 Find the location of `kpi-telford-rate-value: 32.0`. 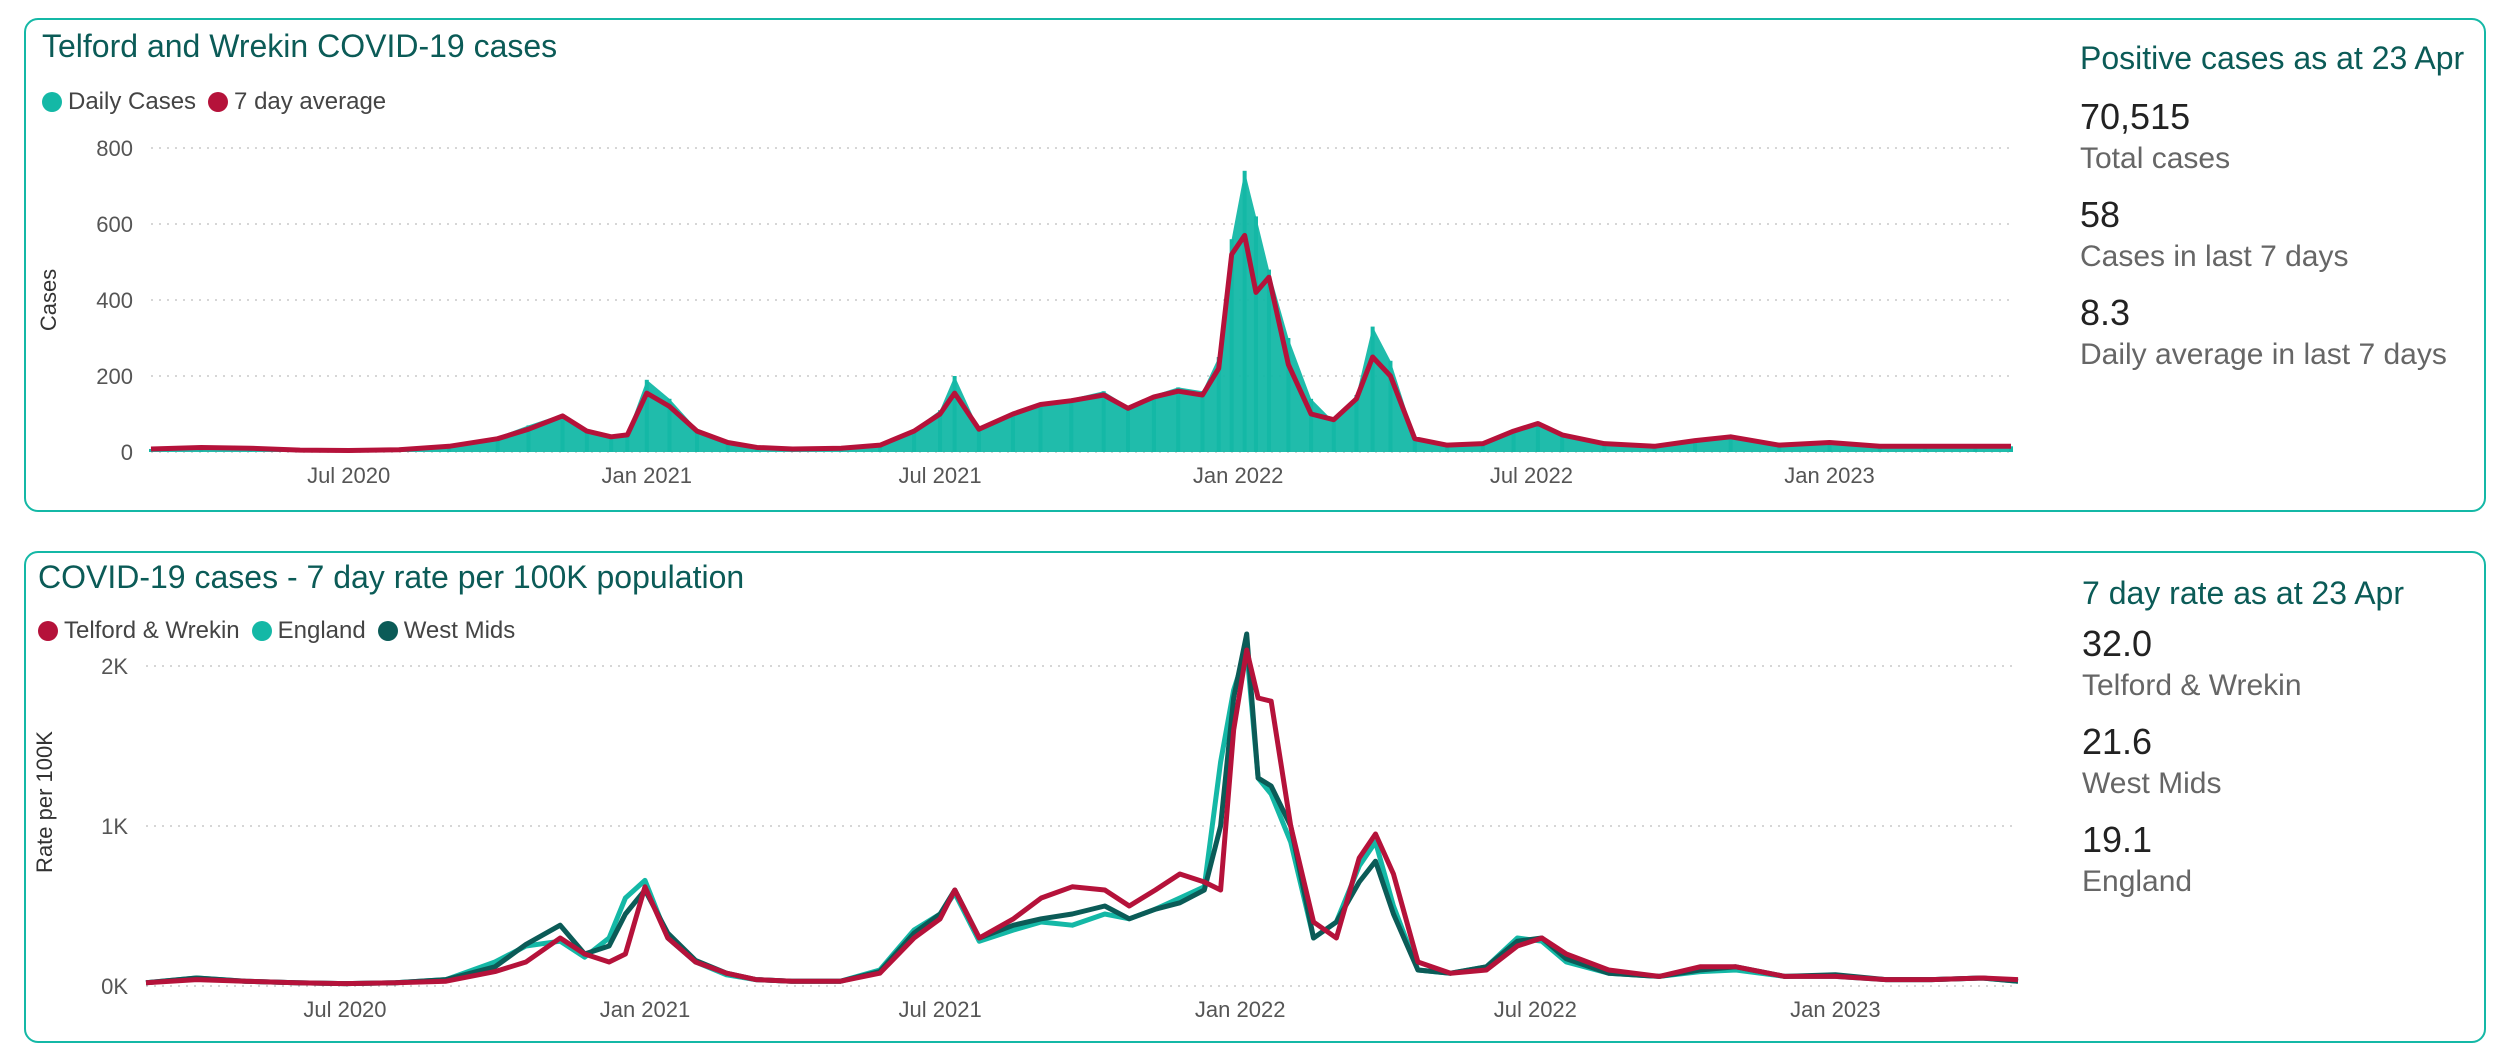

kpi-telford-rate-value: 32.0 is located at coordinates (2117, 643).